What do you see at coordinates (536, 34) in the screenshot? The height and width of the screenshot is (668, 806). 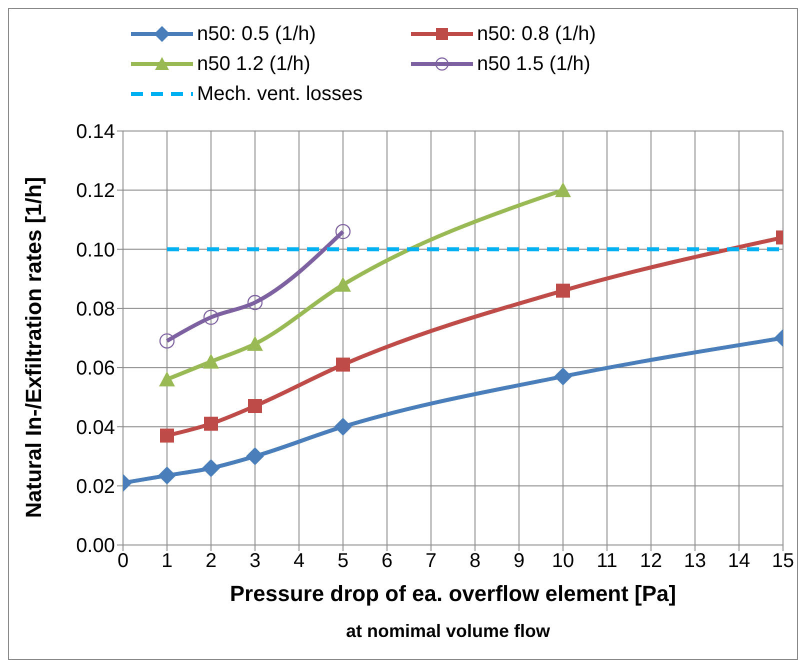 I see `legend-label: n50: 0.8 (1/h)` at bounding box center [536, 34].